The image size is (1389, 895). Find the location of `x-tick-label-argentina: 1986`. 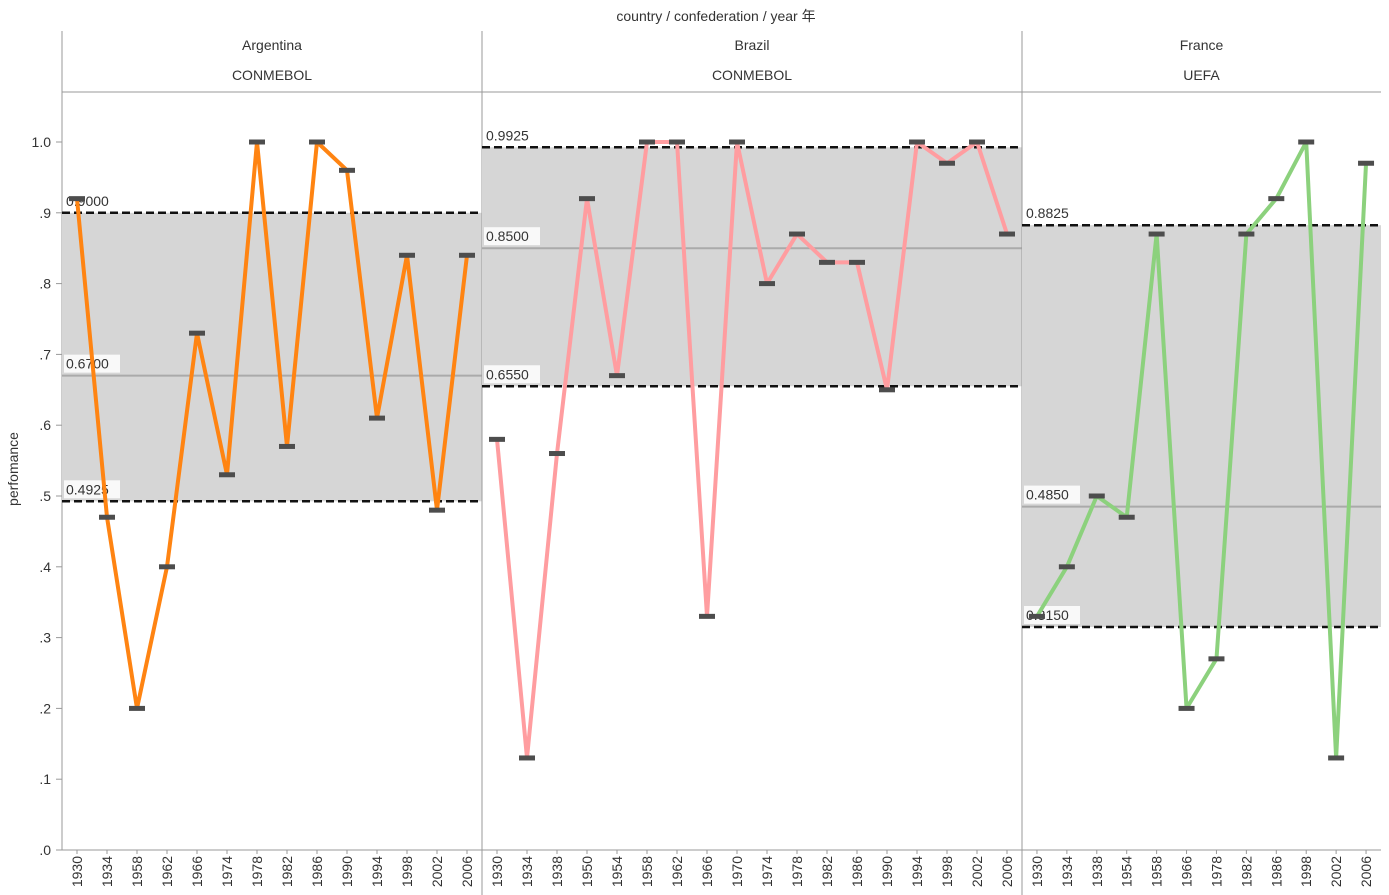

x-tick-label-argentina: 1986 is located at coordinates (317, 871).